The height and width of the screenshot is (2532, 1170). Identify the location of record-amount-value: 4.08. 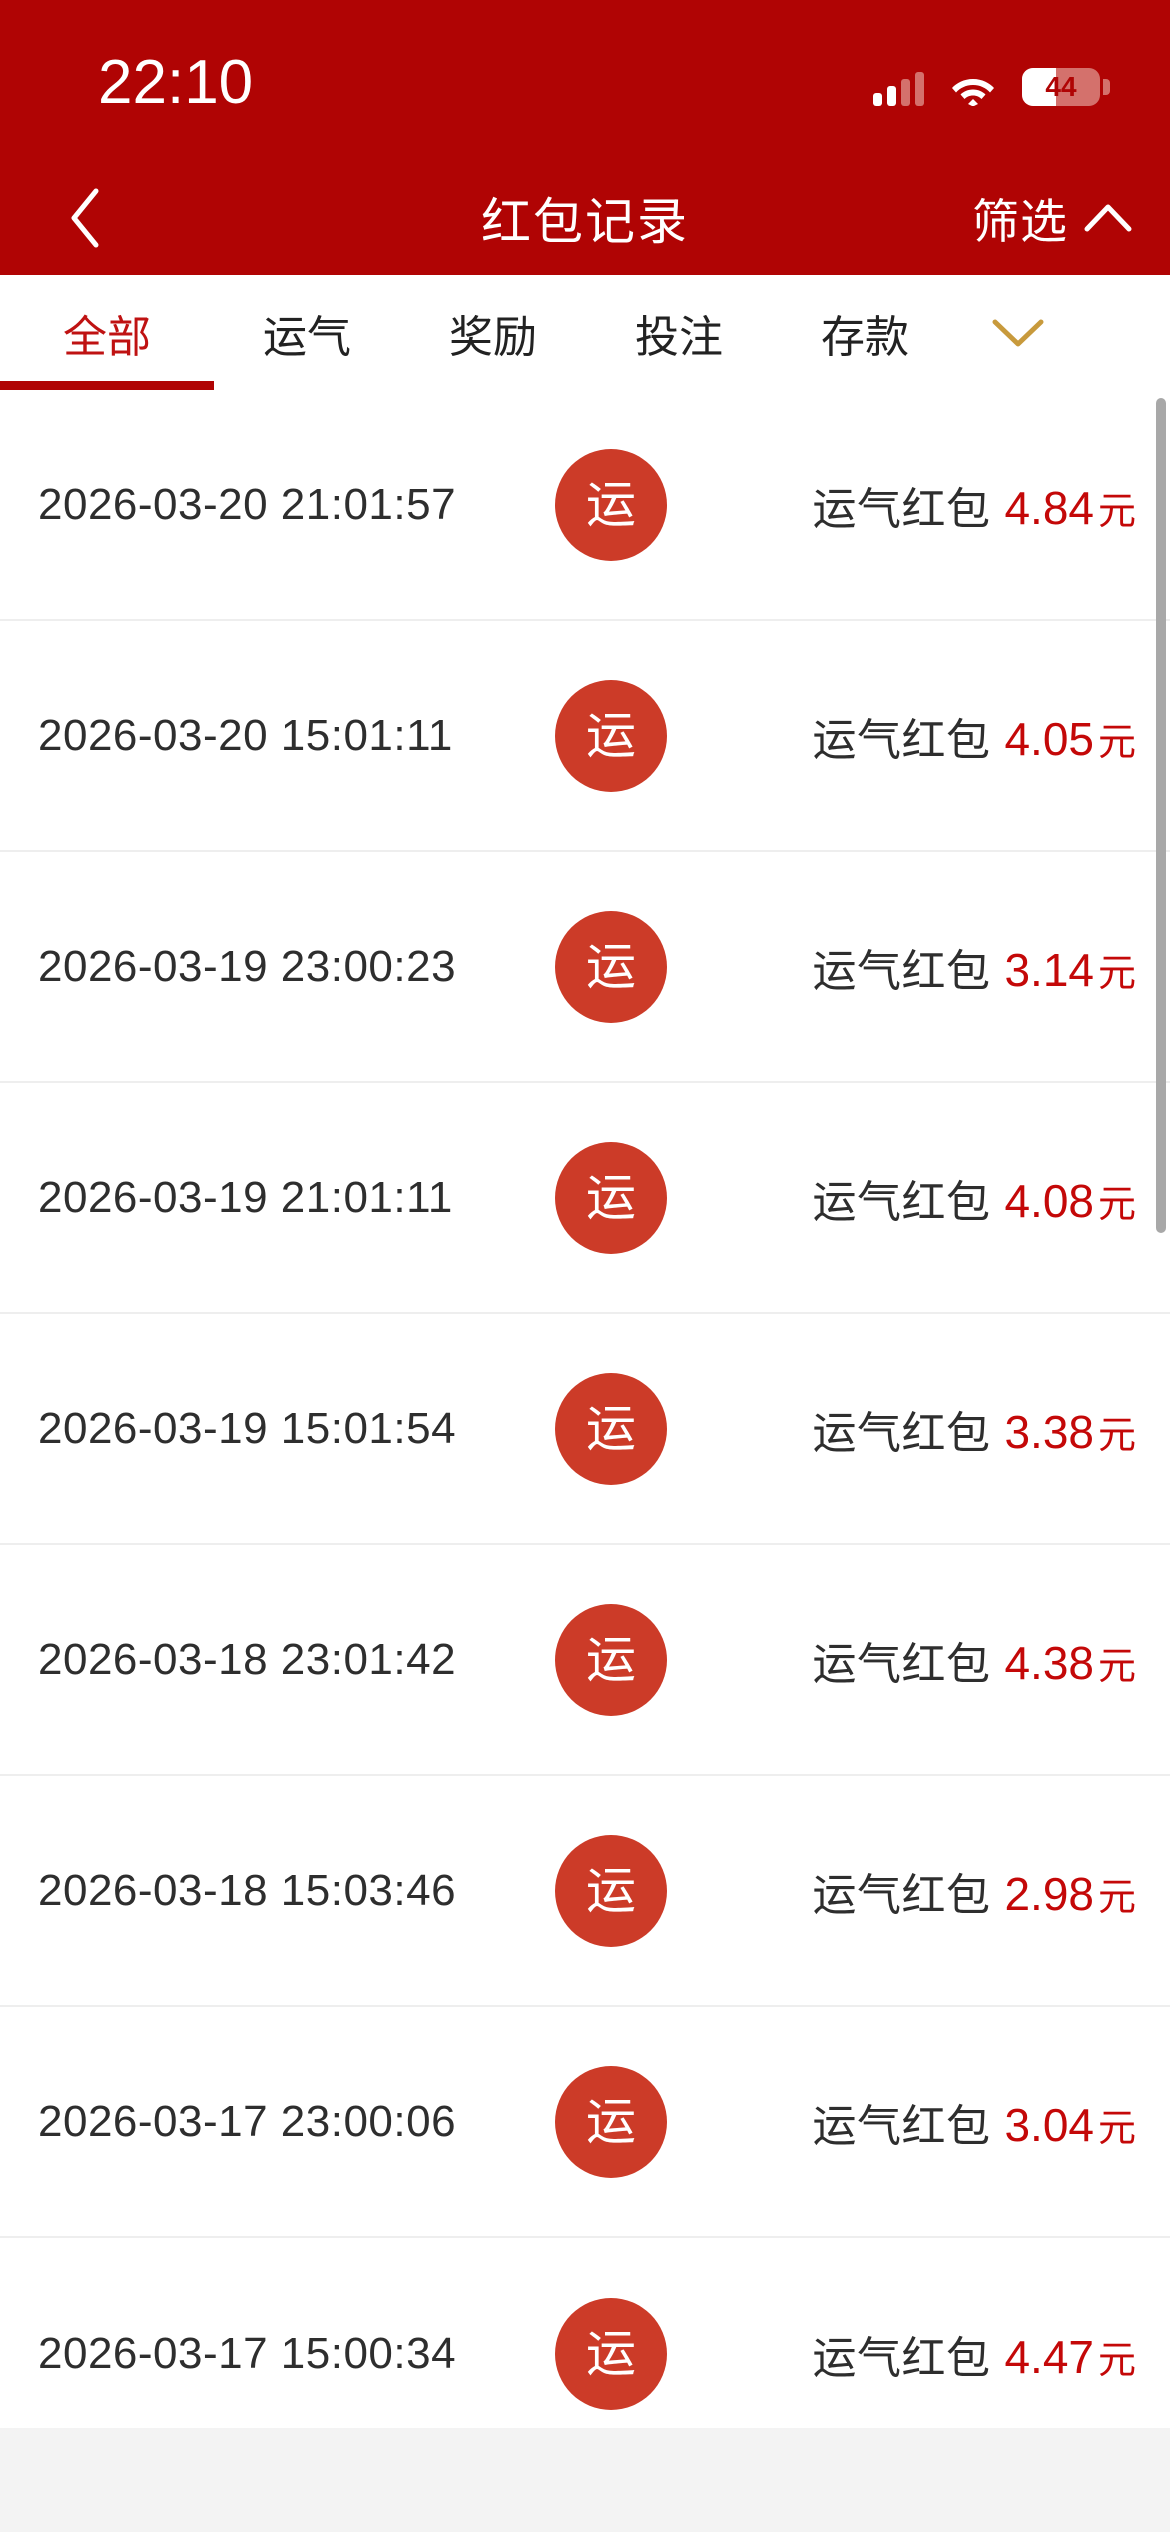
(1049, 1200).